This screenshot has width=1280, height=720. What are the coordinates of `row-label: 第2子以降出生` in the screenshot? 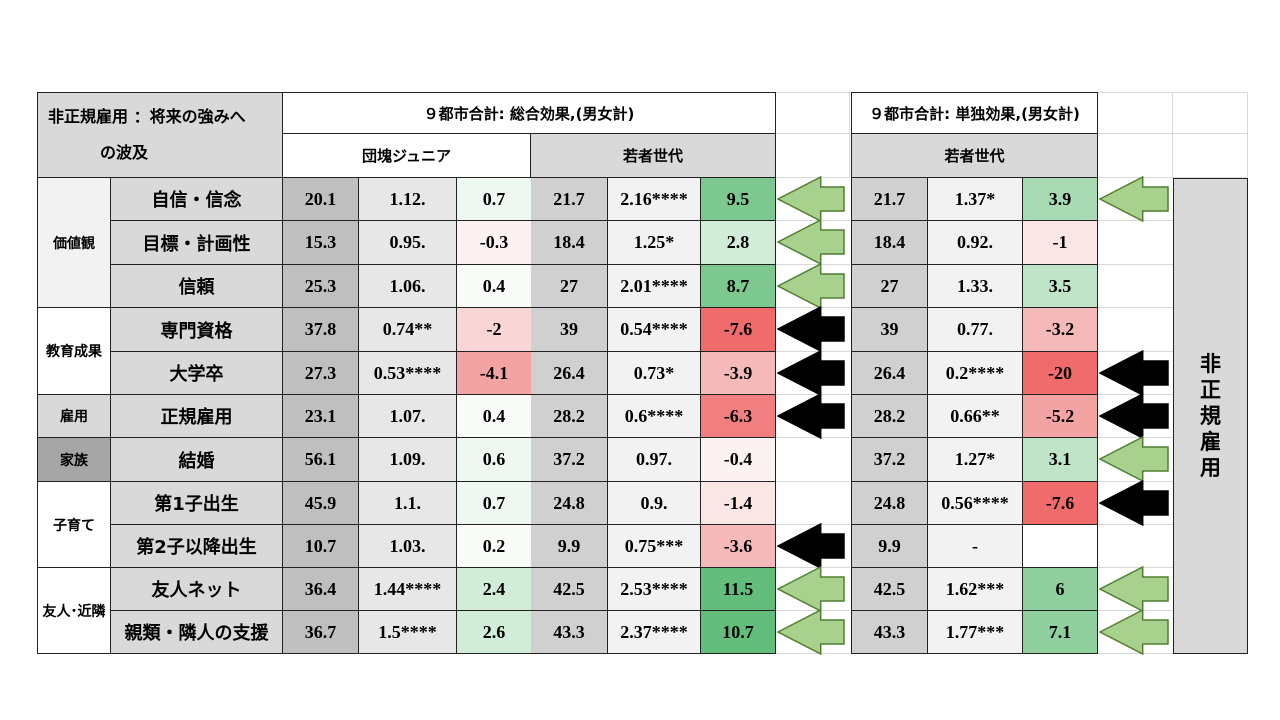 It's located at (197, 546).